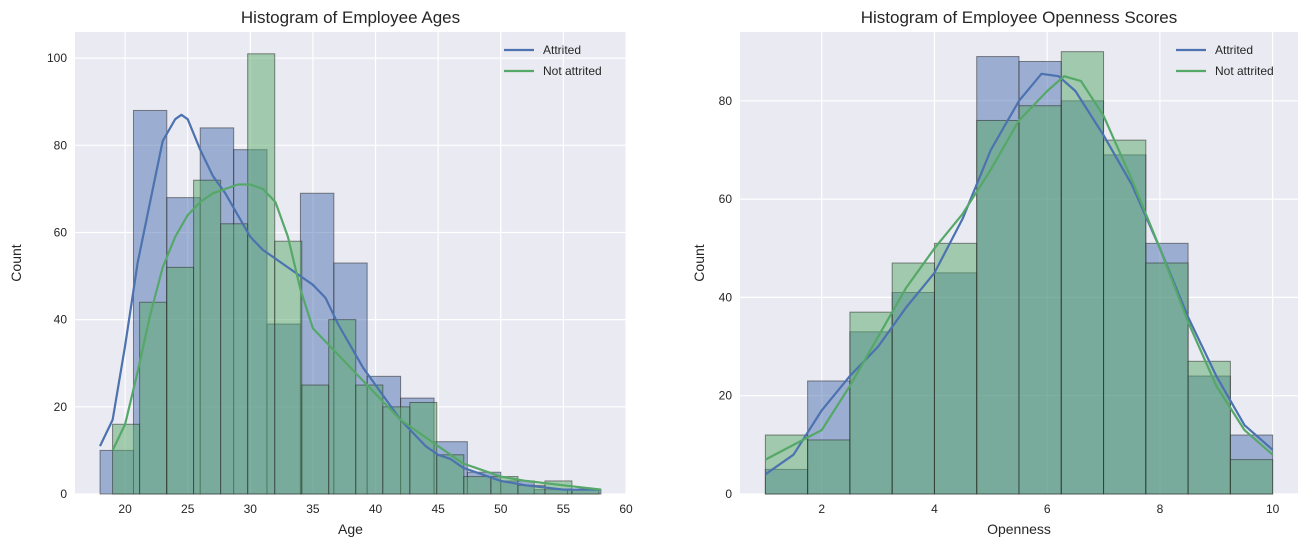 Image resolution: width=1312 pixels, height=546 pixels. What do you see at coordinates (350, 529) in the screenshot?
I see `x-axis-label: Age` at bounding box center [350, 529].